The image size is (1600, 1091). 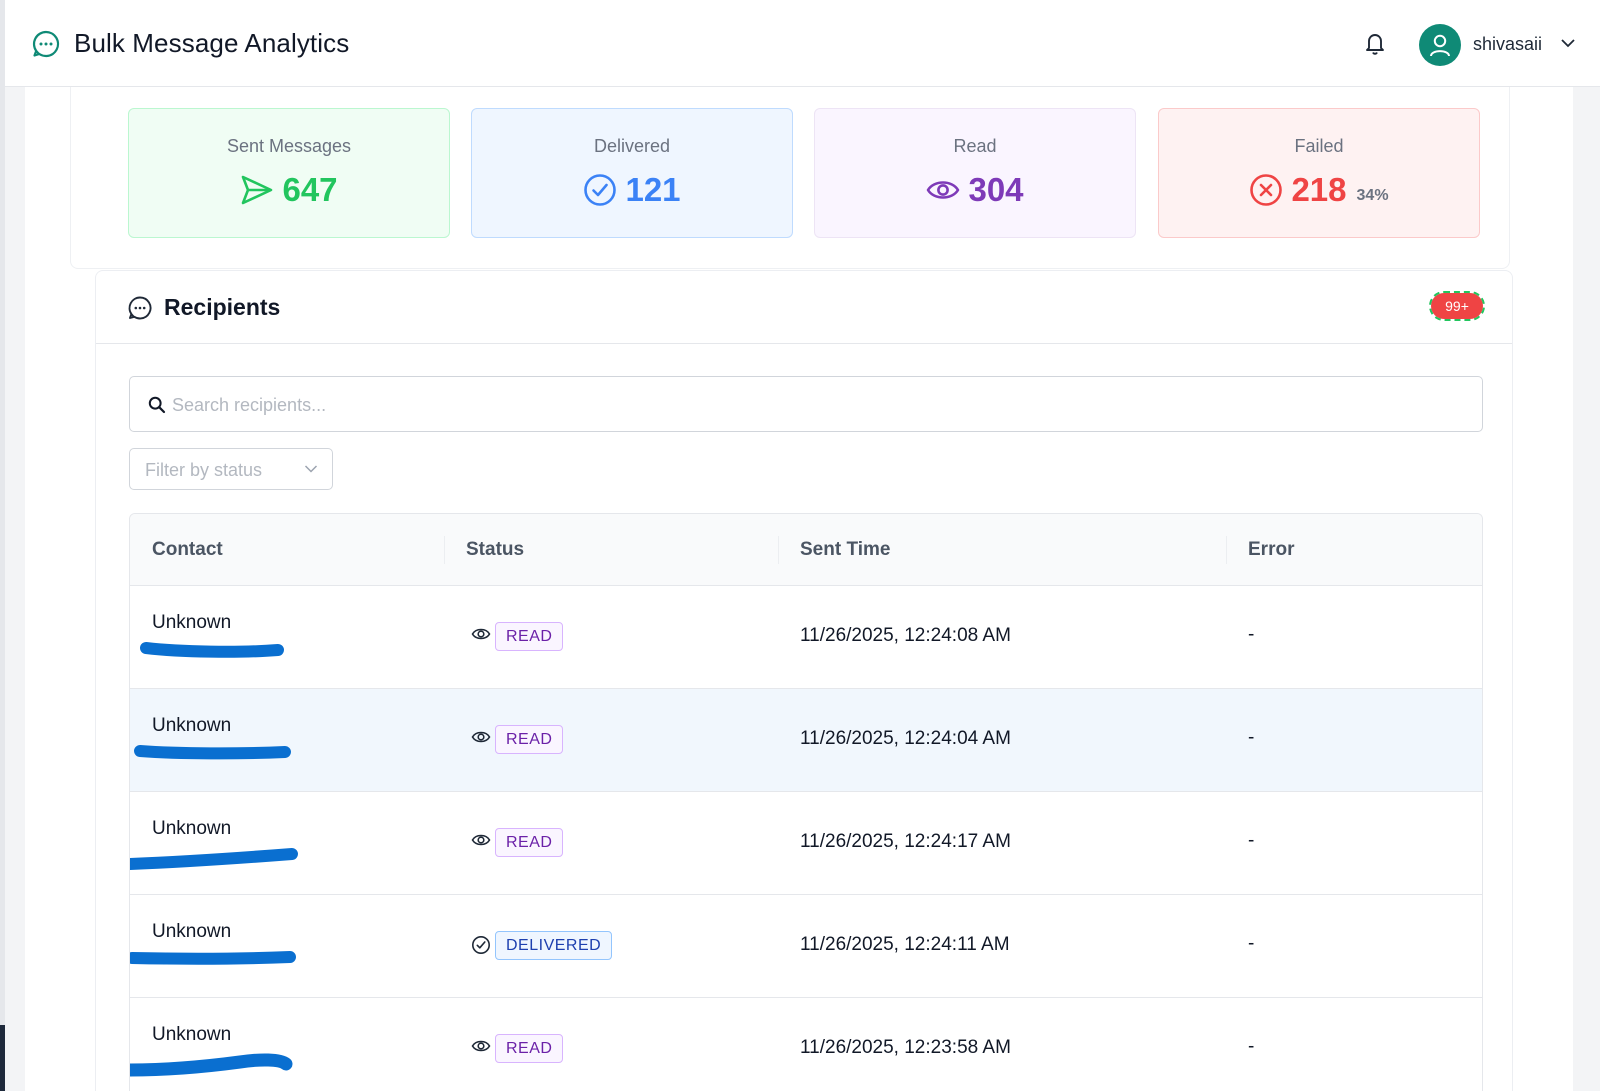 What do you see at coordinates (157, 405) in the screenshot?
I see `search-icon` at bounding box center [157, 405].